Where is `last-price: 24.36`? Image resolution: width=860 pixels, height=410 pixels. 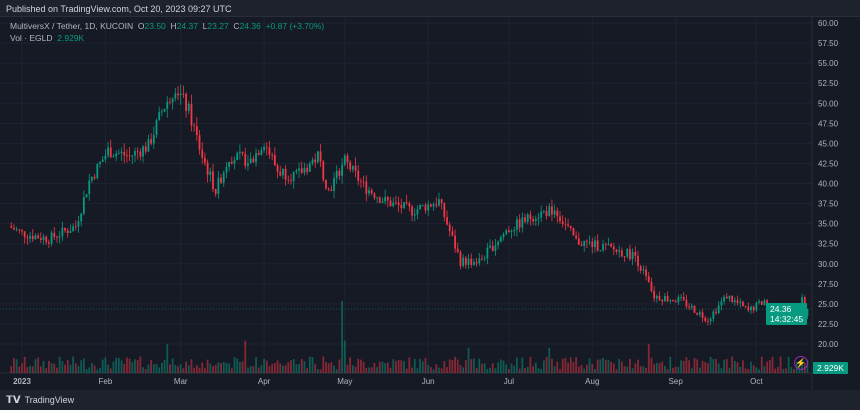 last-price: 24.36 is located at coordinates (781, 309).